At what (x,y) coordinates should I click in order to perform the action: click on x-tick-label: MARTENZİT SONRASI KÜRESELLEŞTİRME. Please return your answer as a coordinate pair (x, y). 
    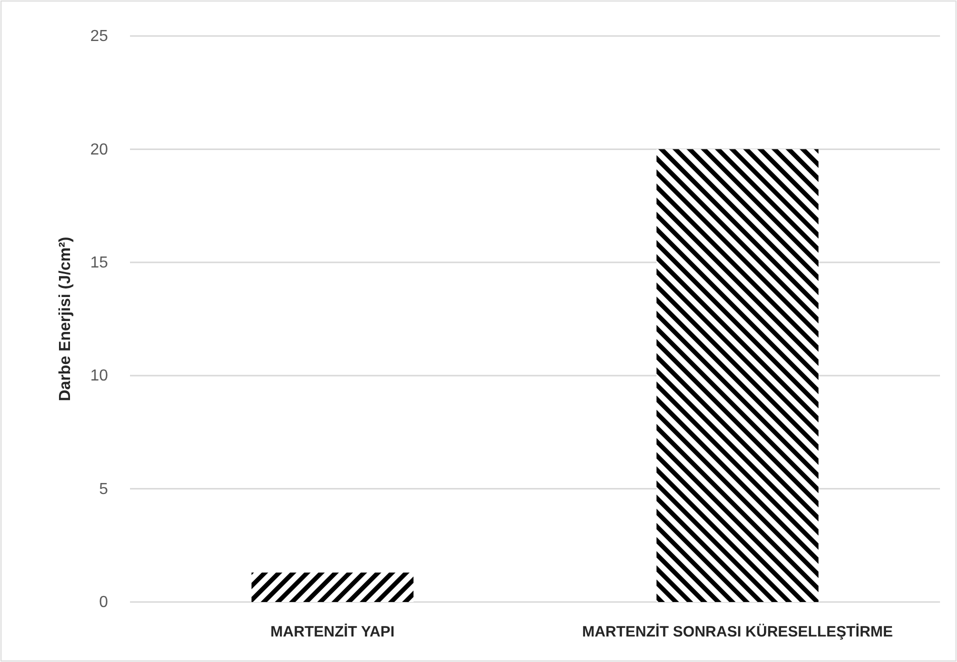
    Looking at the image, I should click on (737, 632).